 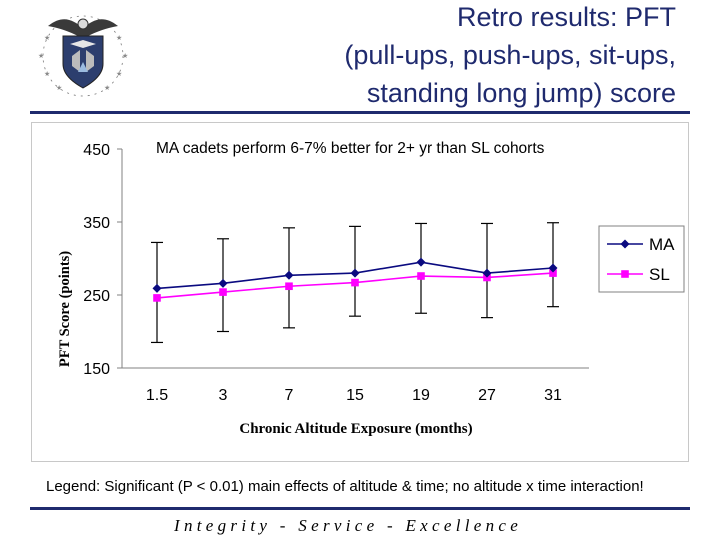 I want to click on y-tick-label: 350, so click(x=96, y=223).